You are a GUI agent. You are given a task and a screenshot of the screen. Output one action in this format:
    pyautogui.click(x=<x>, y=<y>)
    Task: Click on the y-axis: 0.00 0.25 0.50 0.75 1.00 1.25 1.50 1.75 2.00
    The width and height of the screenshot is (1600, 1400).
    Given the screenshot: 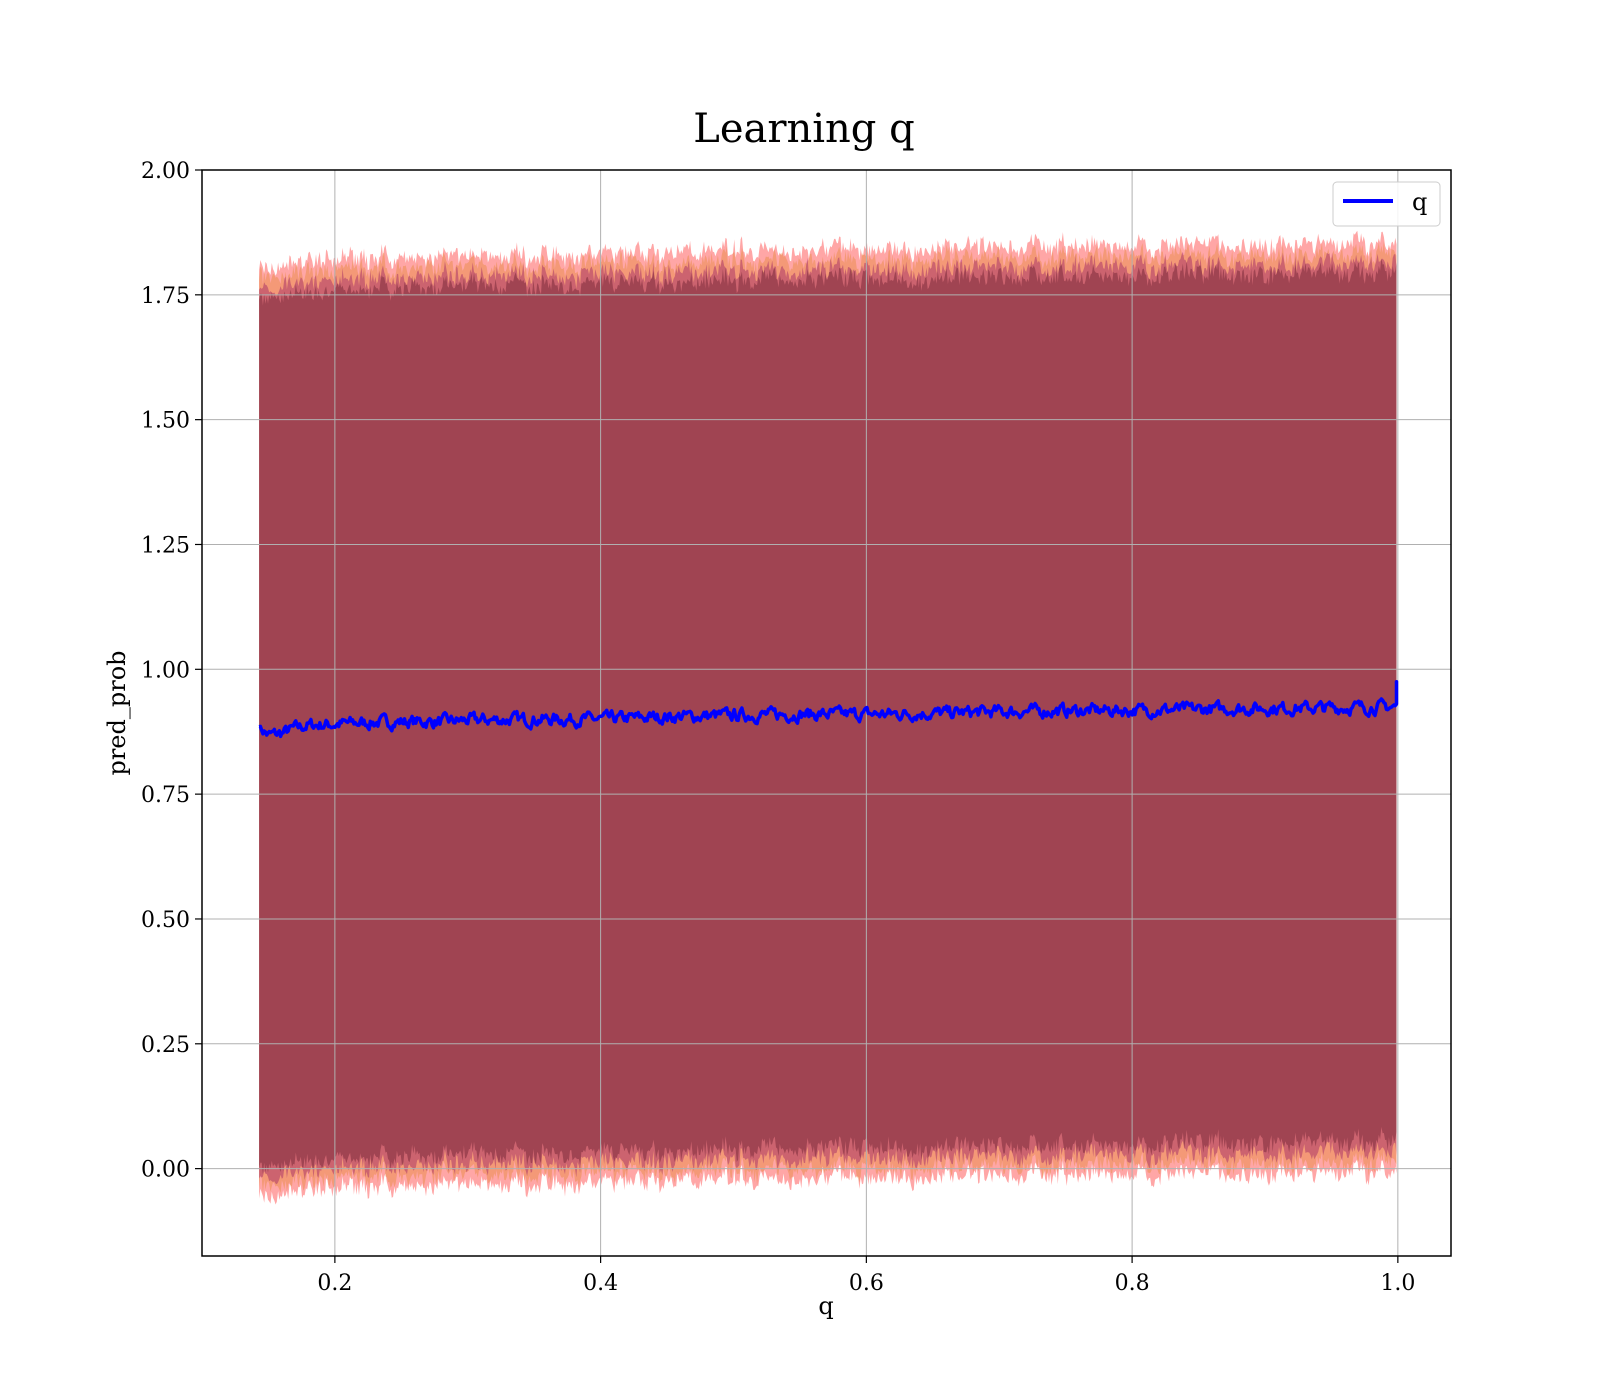 What is the action you would take?
    pyautogui.click(x=171, y=671)
    